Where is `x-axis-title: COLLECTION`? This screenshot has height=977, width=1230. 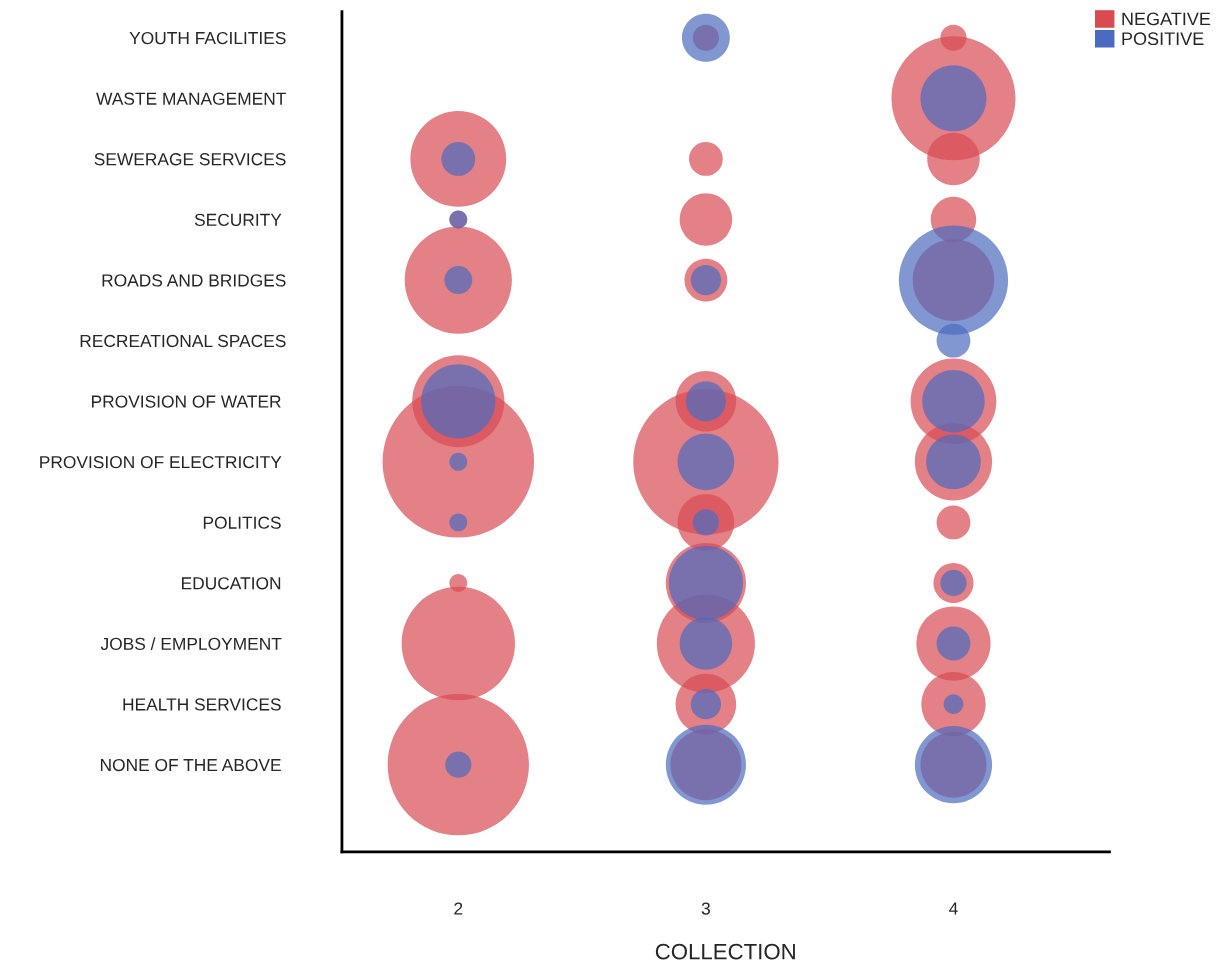
x-axis-title: COLLECTION is located at coordinates (725, 951).